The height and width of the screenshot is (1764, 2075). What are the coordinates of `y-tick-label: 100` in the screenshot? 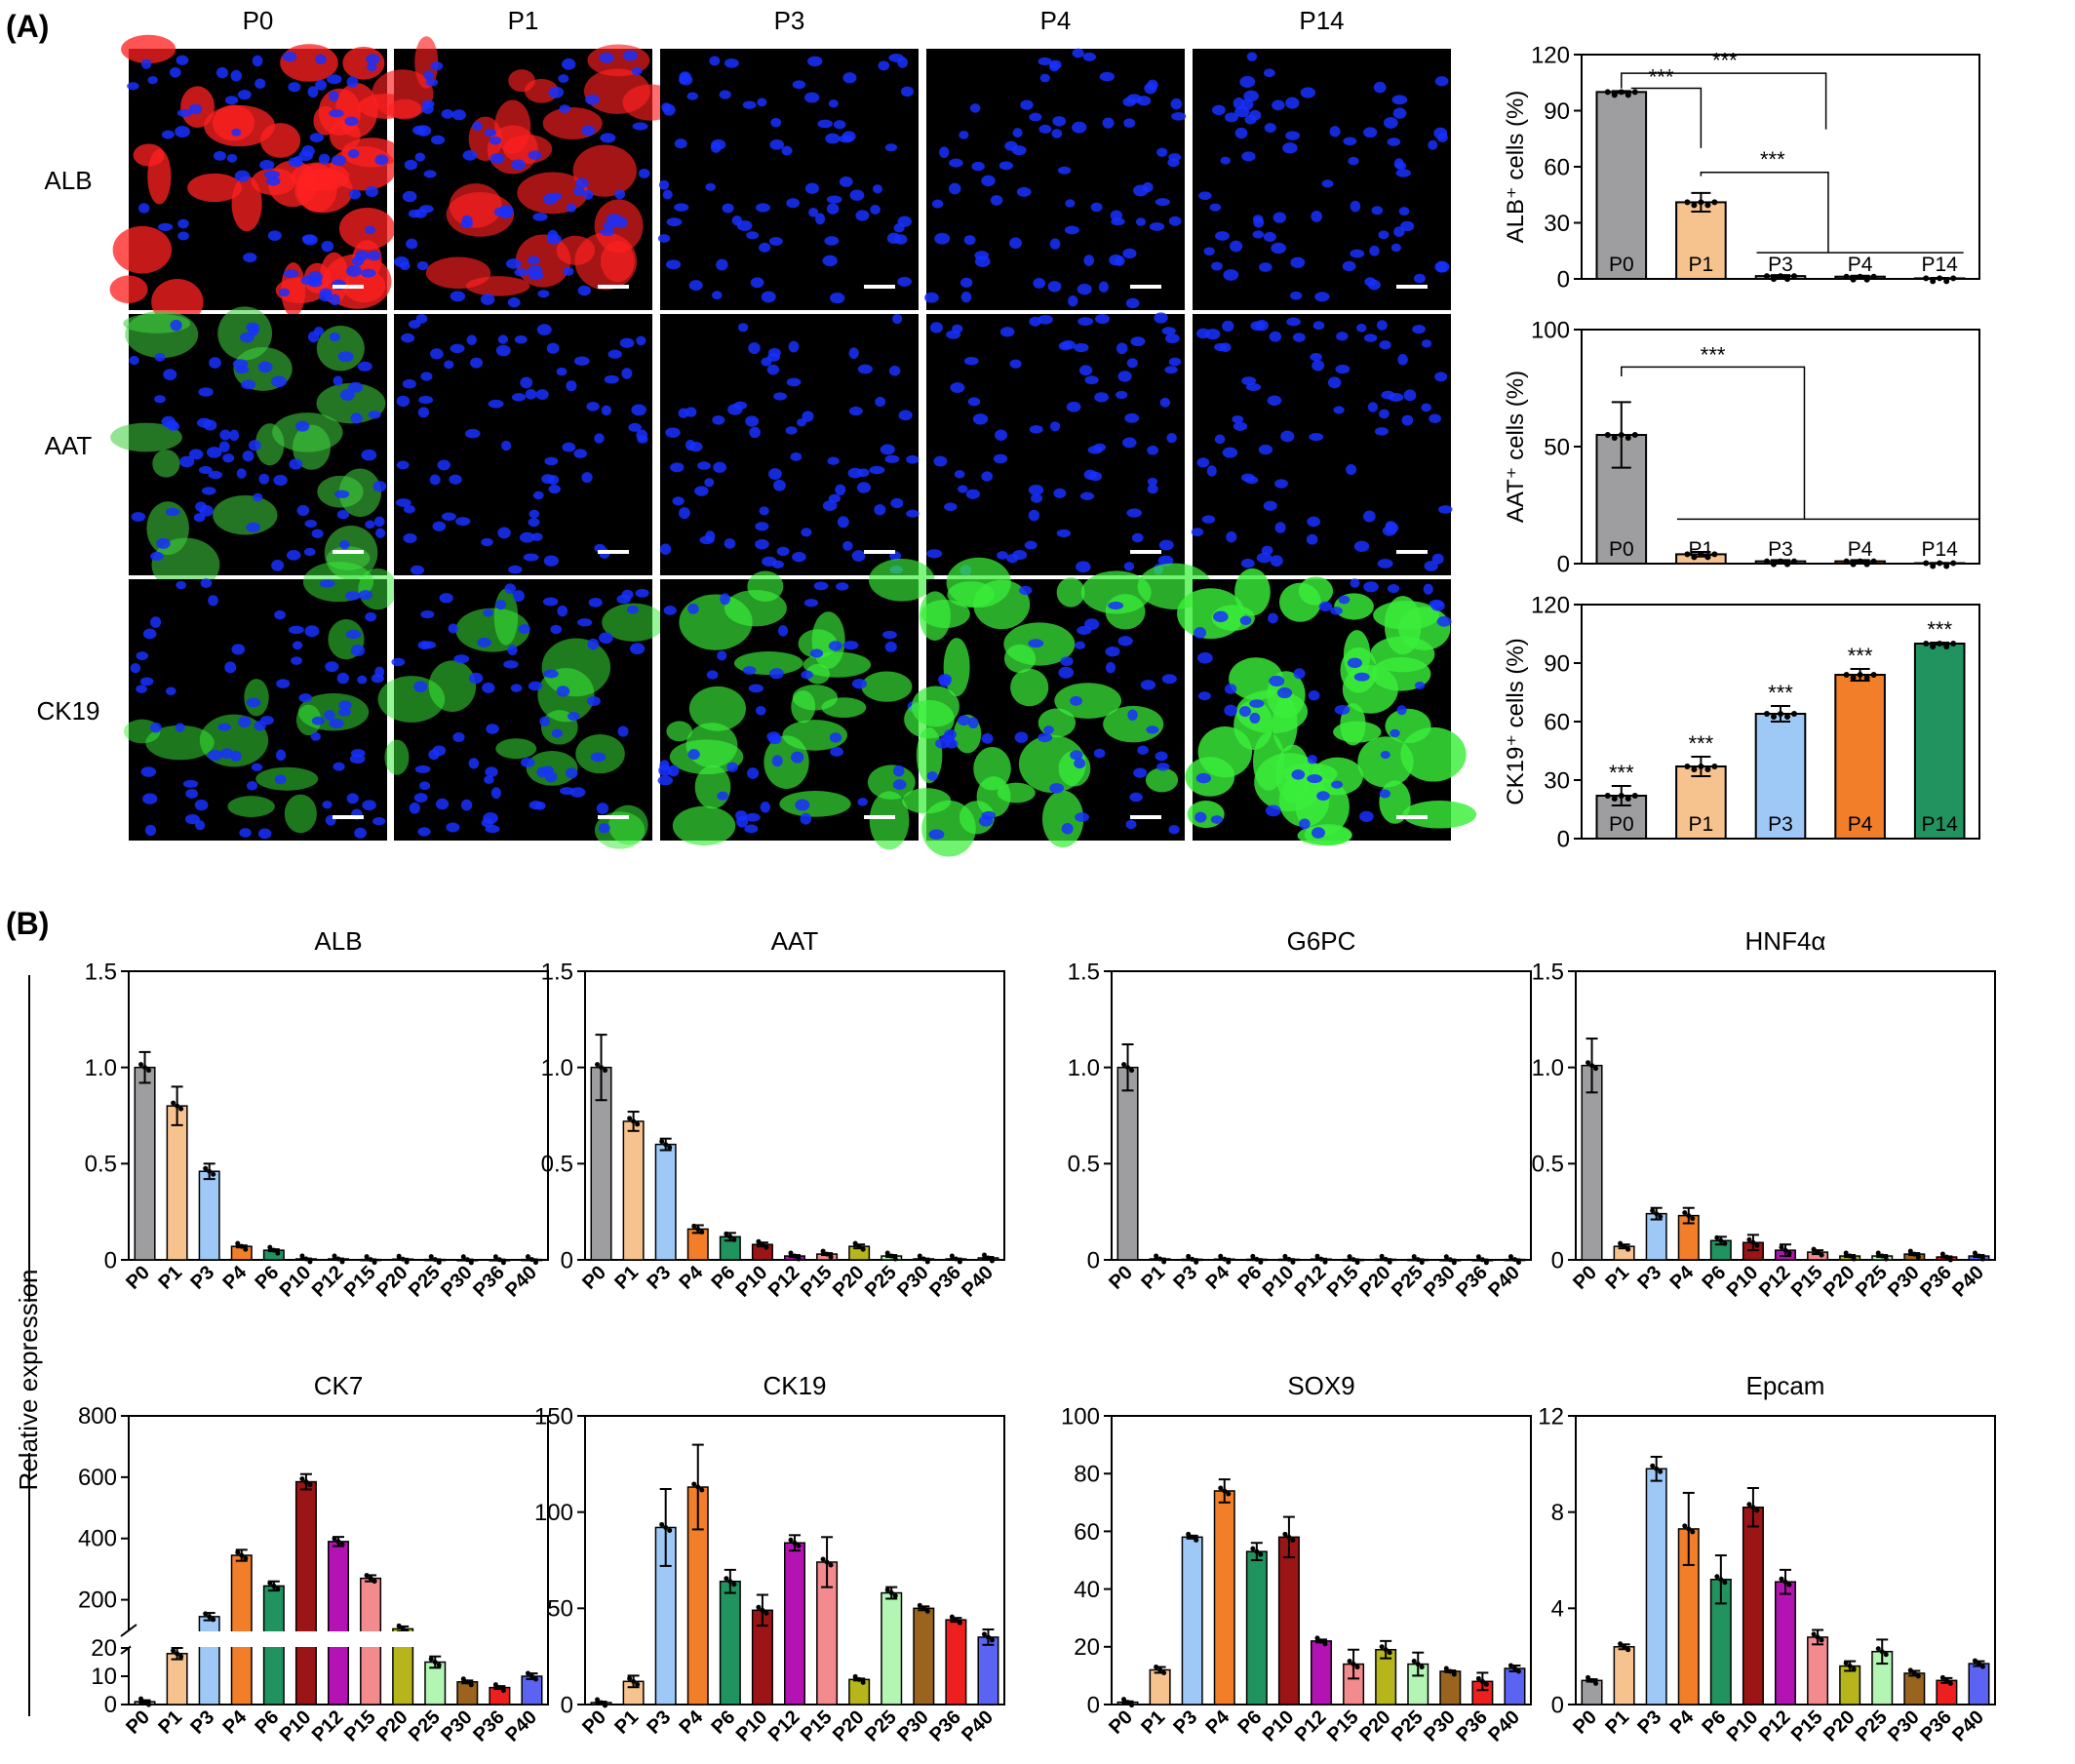 It's located at (553, 1513).